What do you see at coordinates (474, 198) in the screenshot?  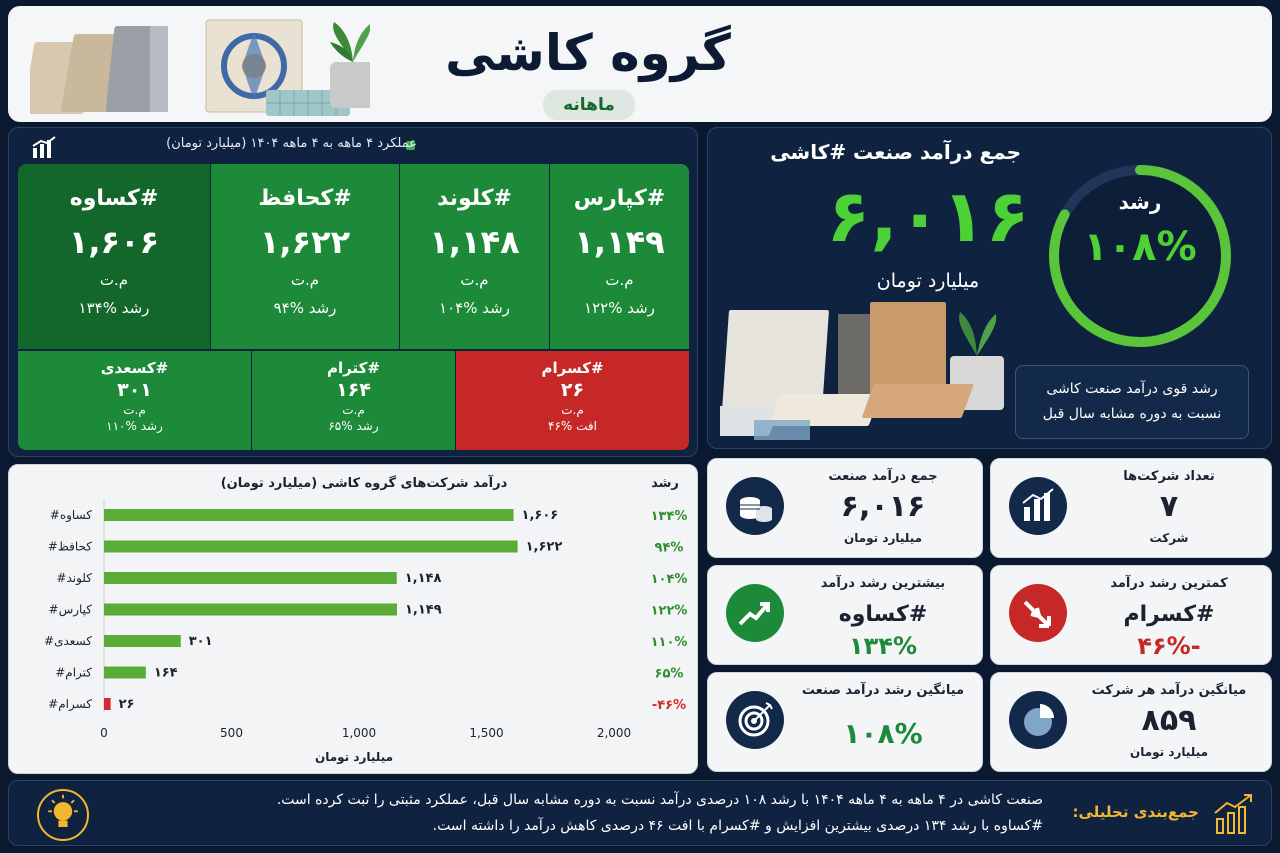 I see `company-name: #کلوند` at bounding box center [474, 198].